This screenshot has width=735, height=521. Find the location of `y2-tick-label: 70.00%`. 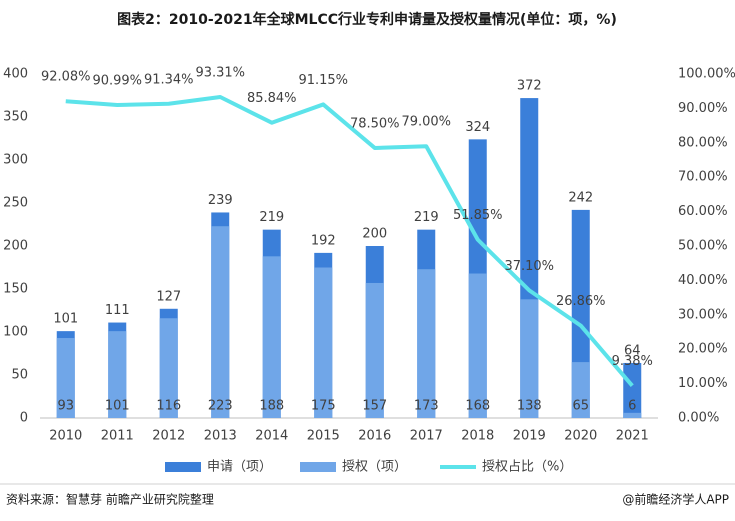

y2-tick-label: 70.00% is located at coordinates (703, 177).